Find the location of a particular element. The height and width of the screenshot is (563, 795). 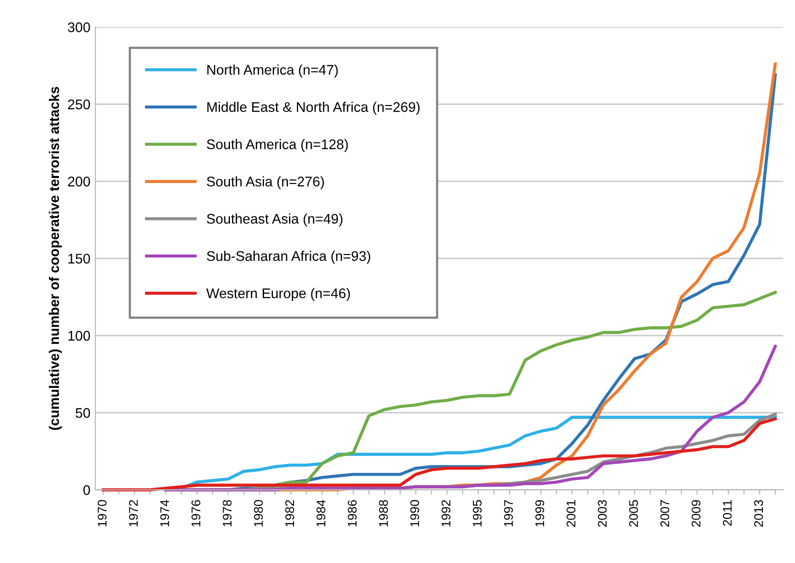

x-tick-label: 1980 is located at coordinates (258, 513).